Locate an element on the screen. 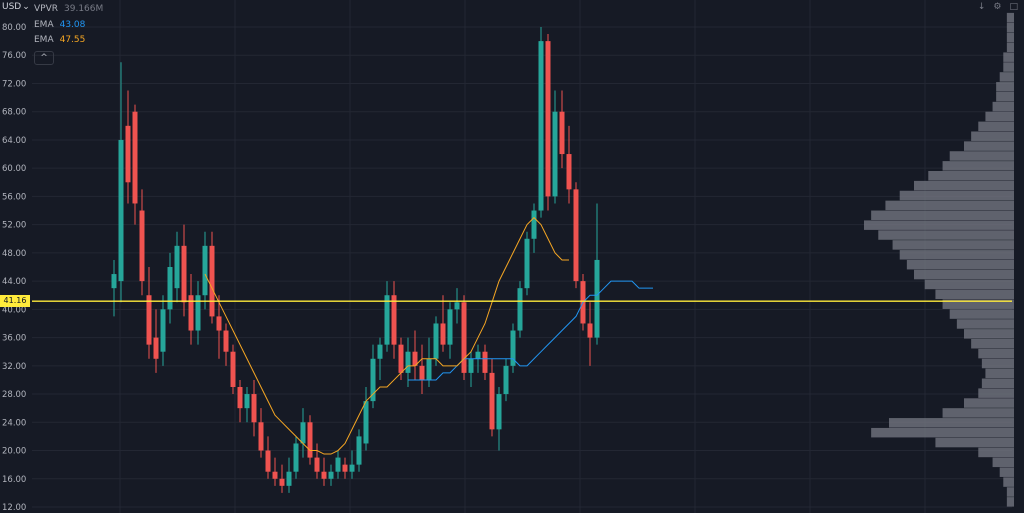 The width and height of the screenshot is (1024, 513). y-tick-label: 12.00 is located at coordinates (14, 508).